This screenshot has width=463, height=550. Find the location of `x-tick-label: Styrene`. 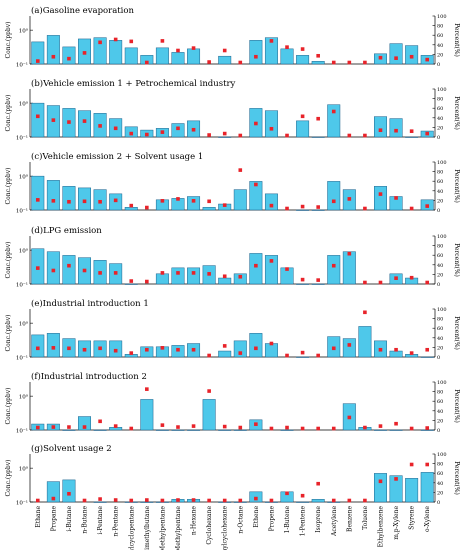

x-tick-label: Styrene is located at coordinates (412, 518).